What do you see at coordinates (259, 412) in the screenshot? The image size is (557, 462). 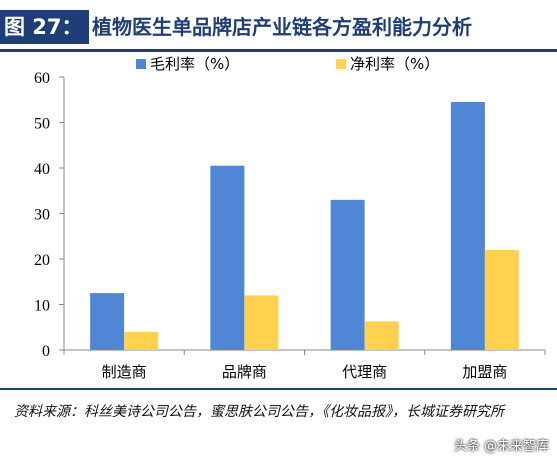 I see `source-note: 资料来源：科丝美诗公司公告，蜜思肤公司公告，《化妆品报》，长城证券研究所` at bounding box center [259, 412].